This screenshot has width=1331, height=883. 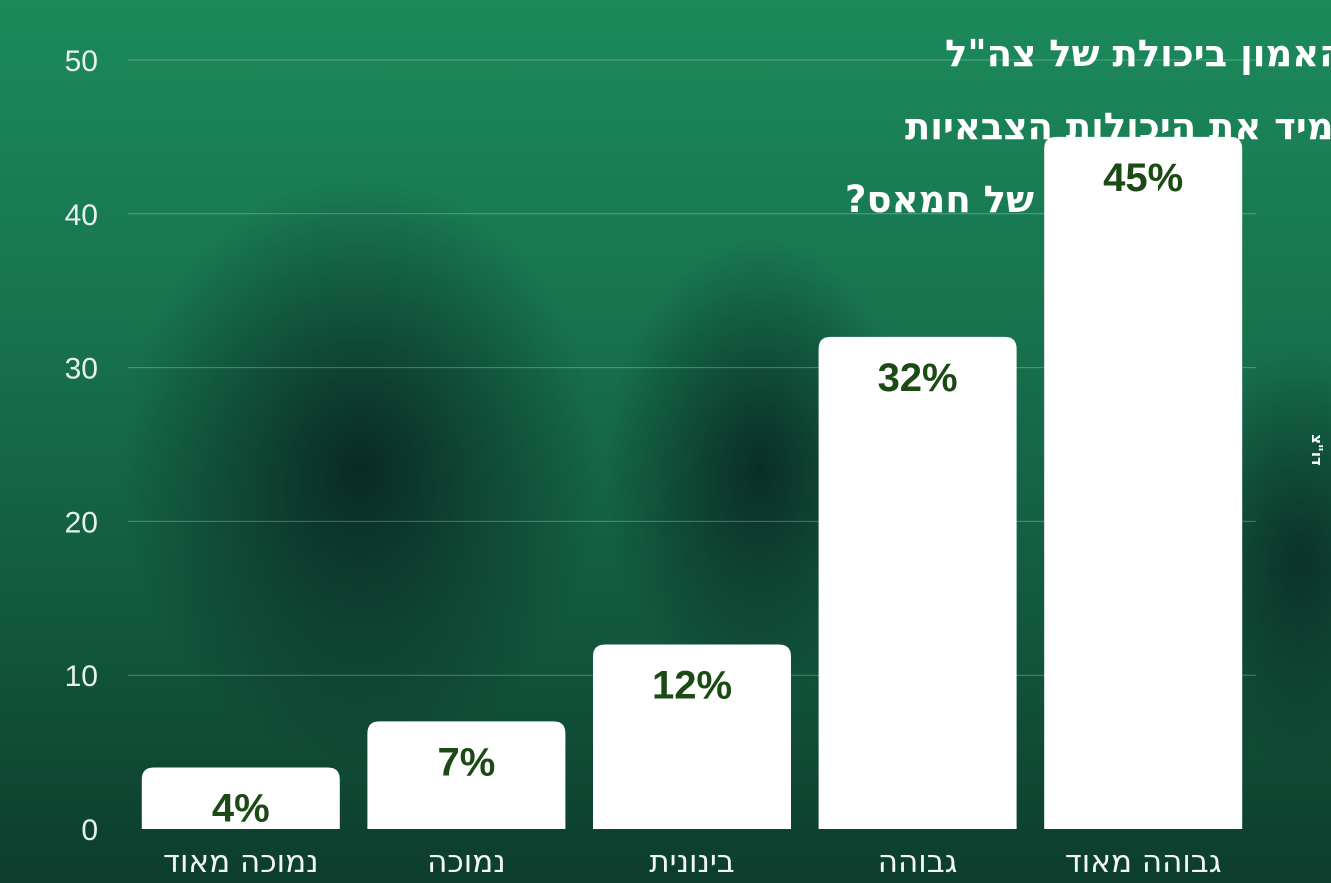 I want to click on x-category-label: נמוכה מאוד, so click(x=241, y=862).